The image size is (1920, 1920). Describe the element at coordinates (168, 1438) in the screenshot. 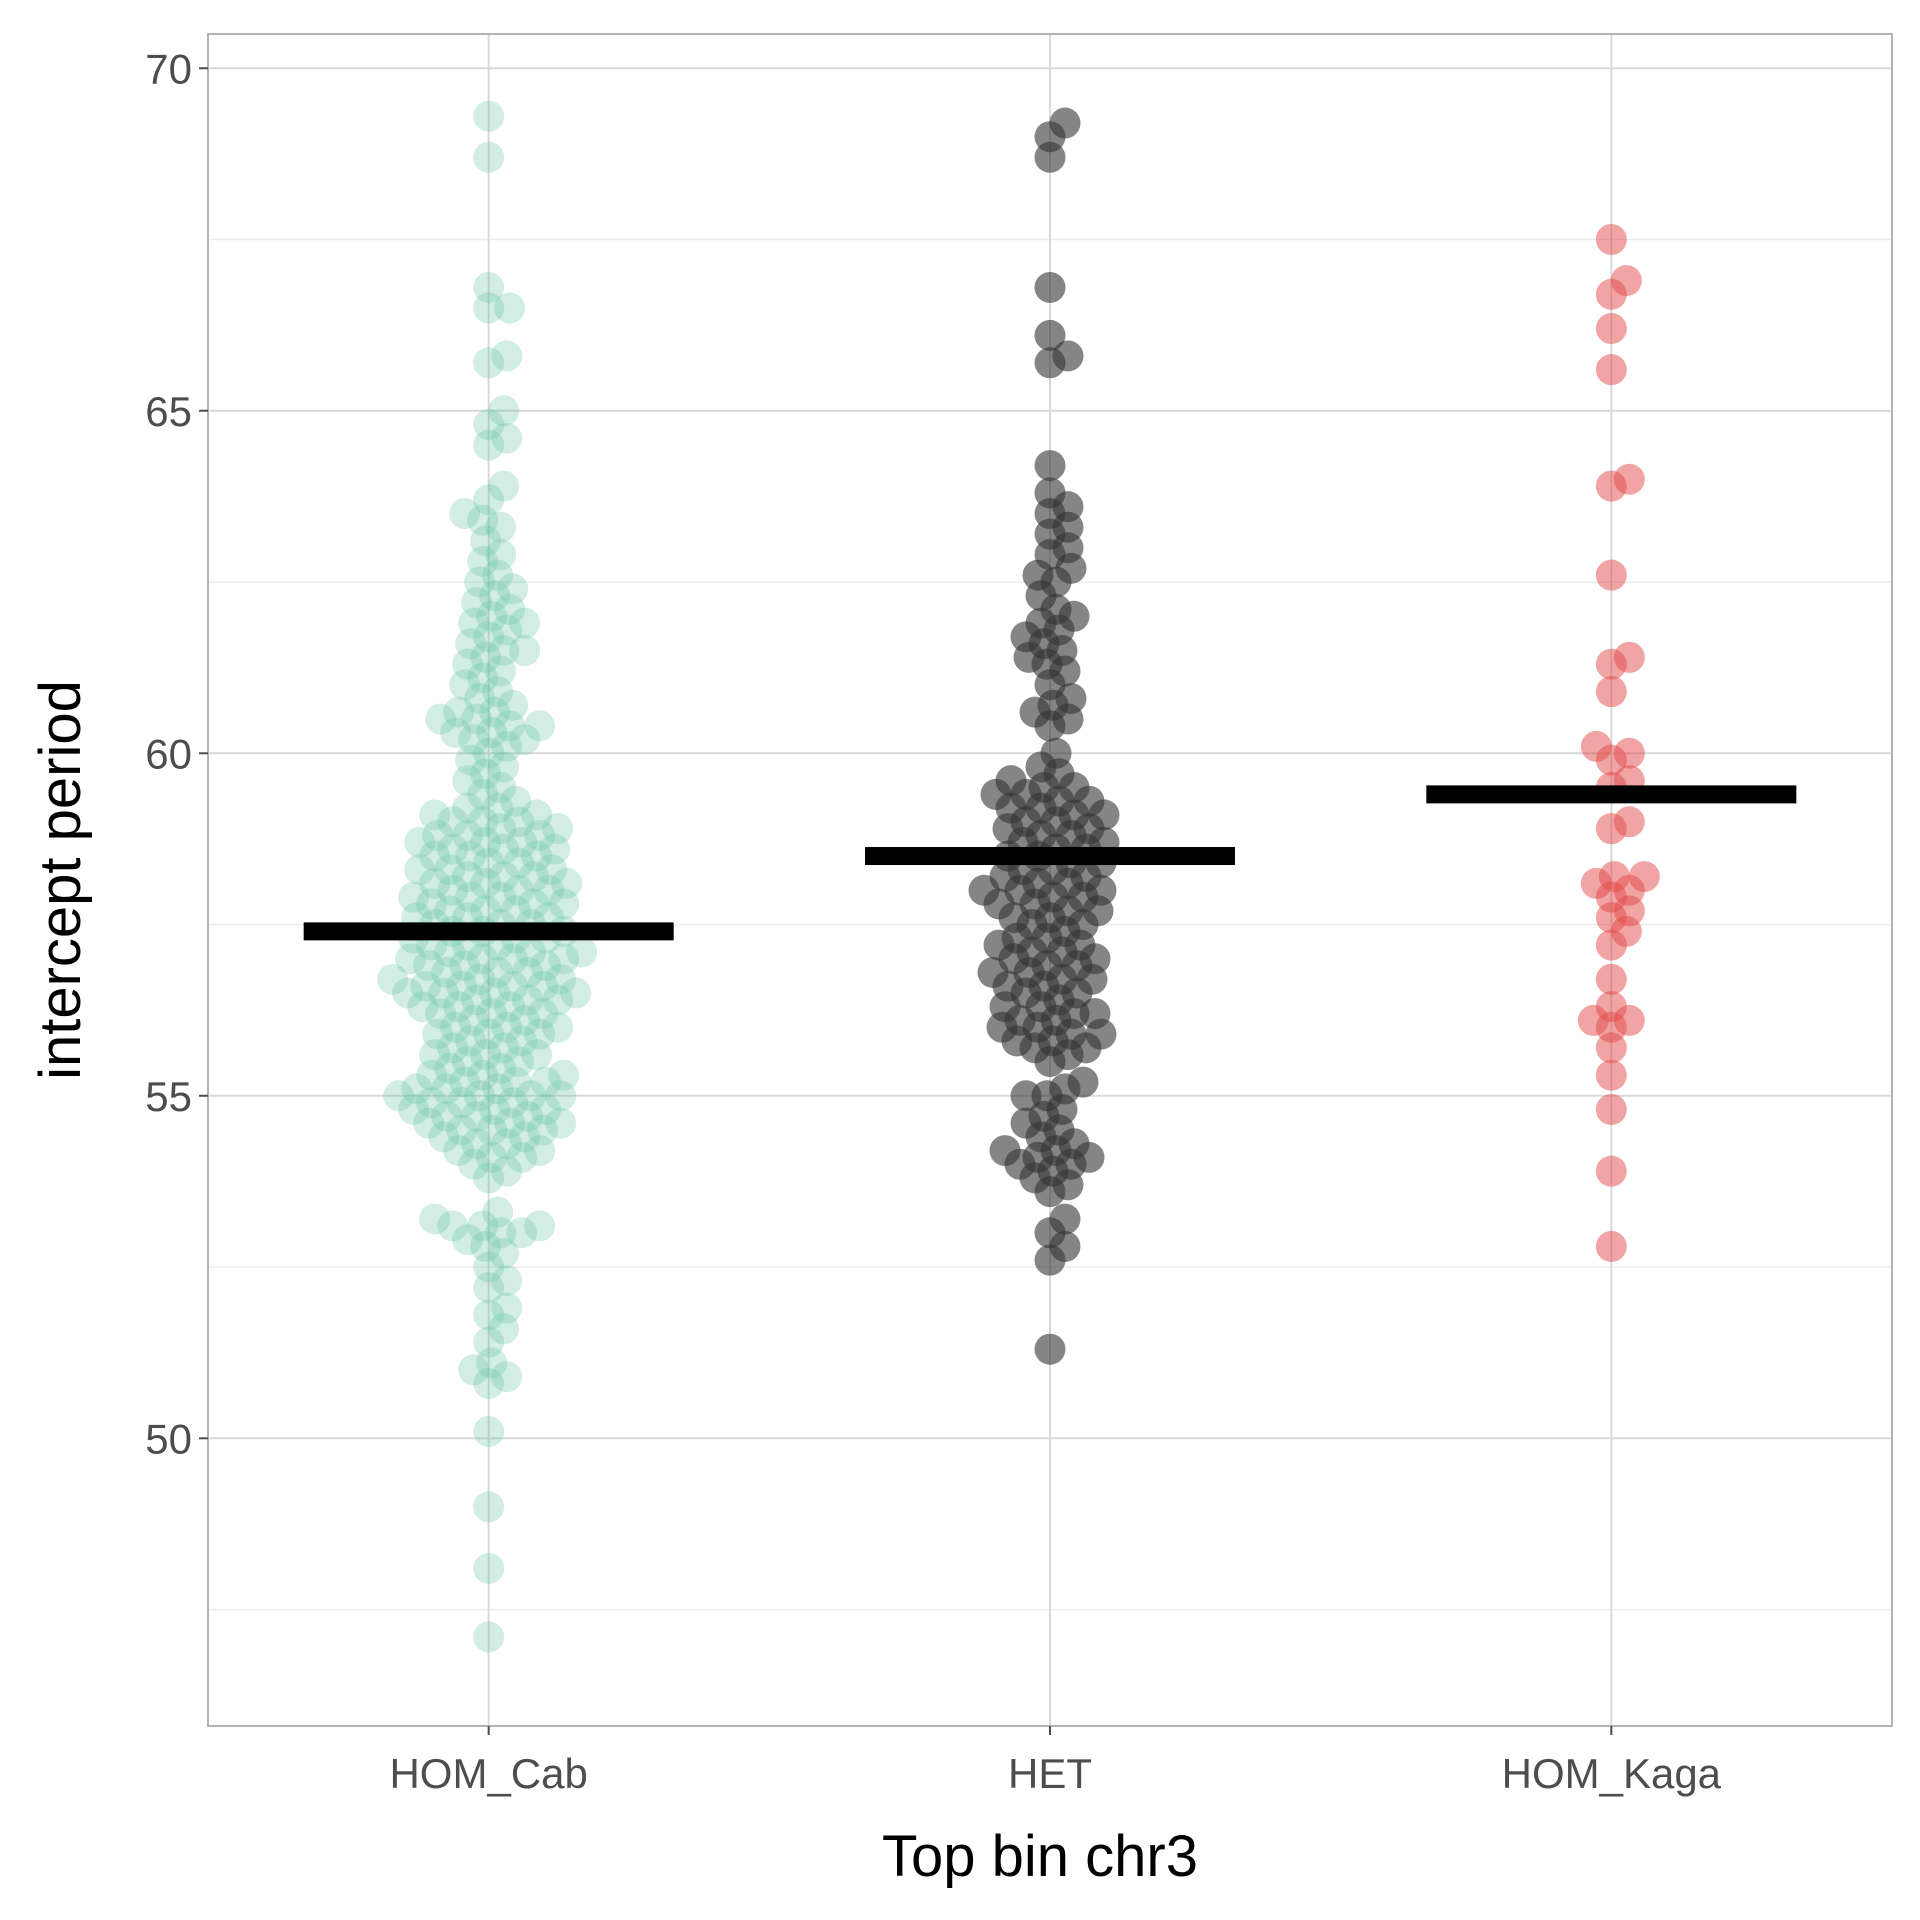

I see `y-tick-label: 50` at that location.